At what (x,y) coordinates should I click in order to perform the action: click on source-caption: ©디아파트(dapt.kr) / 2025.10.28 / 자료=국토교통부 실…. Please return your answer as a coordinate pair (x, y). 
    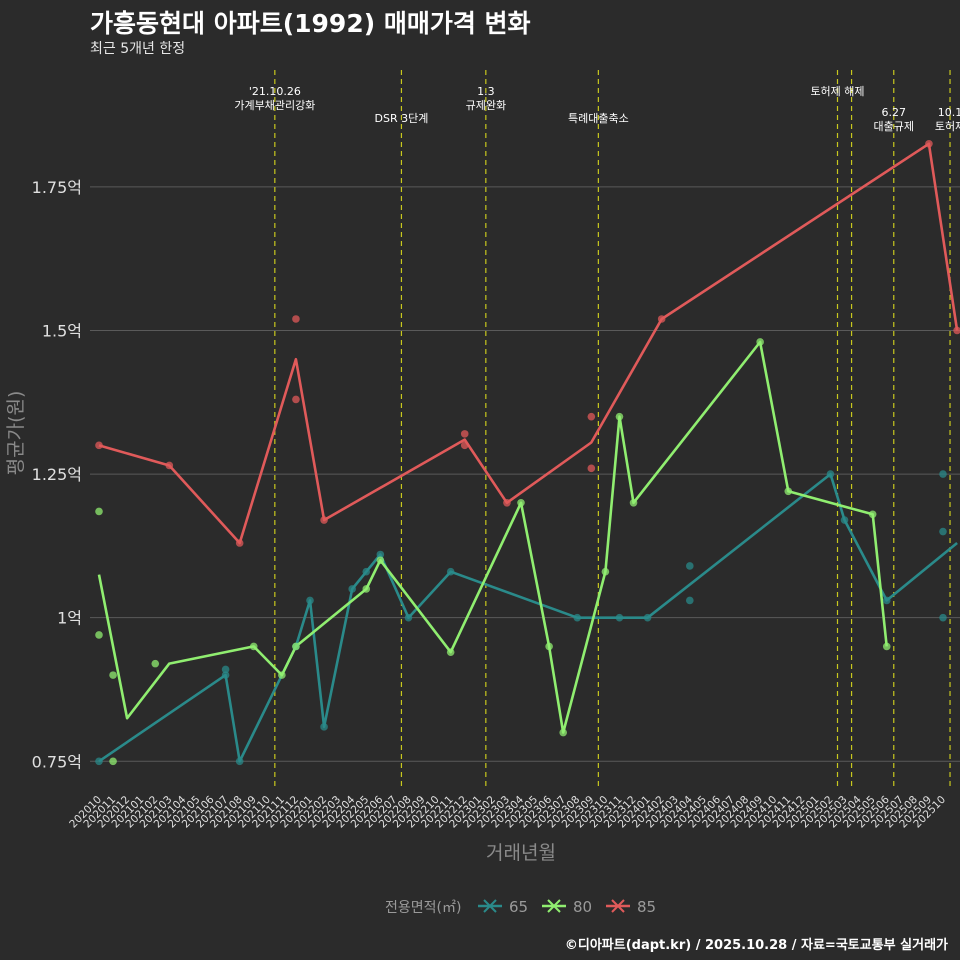
    Looking at the image, I should click on (756, 945).